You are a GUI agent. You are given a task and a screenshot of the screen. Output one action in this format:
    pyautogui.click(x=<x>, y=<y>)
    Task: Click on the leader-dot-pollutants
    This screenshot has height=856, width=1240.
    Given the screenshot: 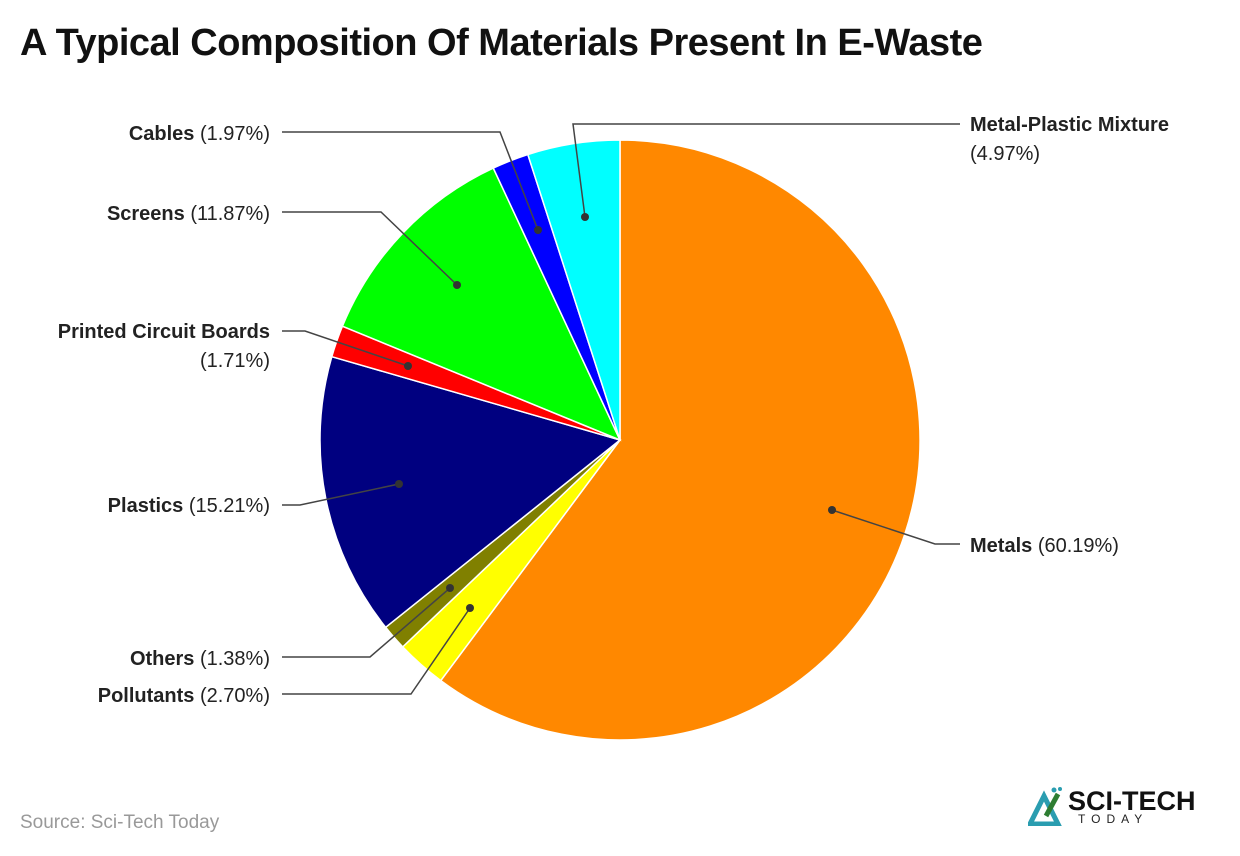 What is the action you would take?
    pyautogui.click(x=470, y=608)
    